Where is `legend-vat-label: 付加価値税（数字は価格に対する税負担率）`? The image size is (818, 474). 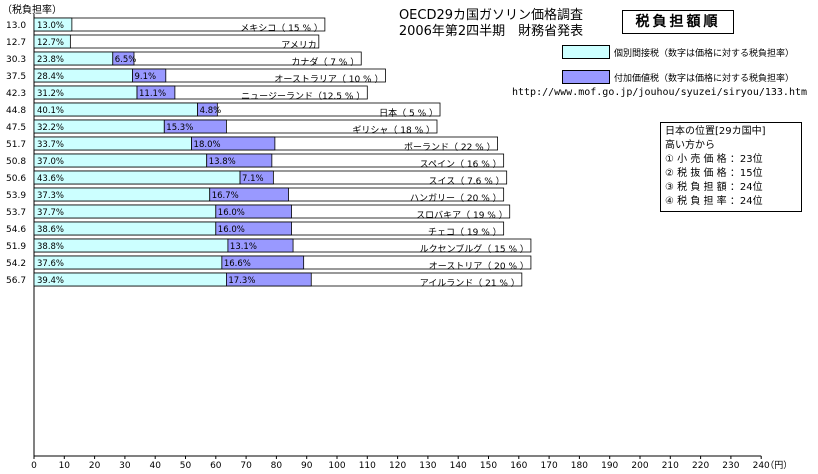
legend-vat-label: 付加価値税（数字は価格に対する税負担率） is located at coordinates (704, 78).